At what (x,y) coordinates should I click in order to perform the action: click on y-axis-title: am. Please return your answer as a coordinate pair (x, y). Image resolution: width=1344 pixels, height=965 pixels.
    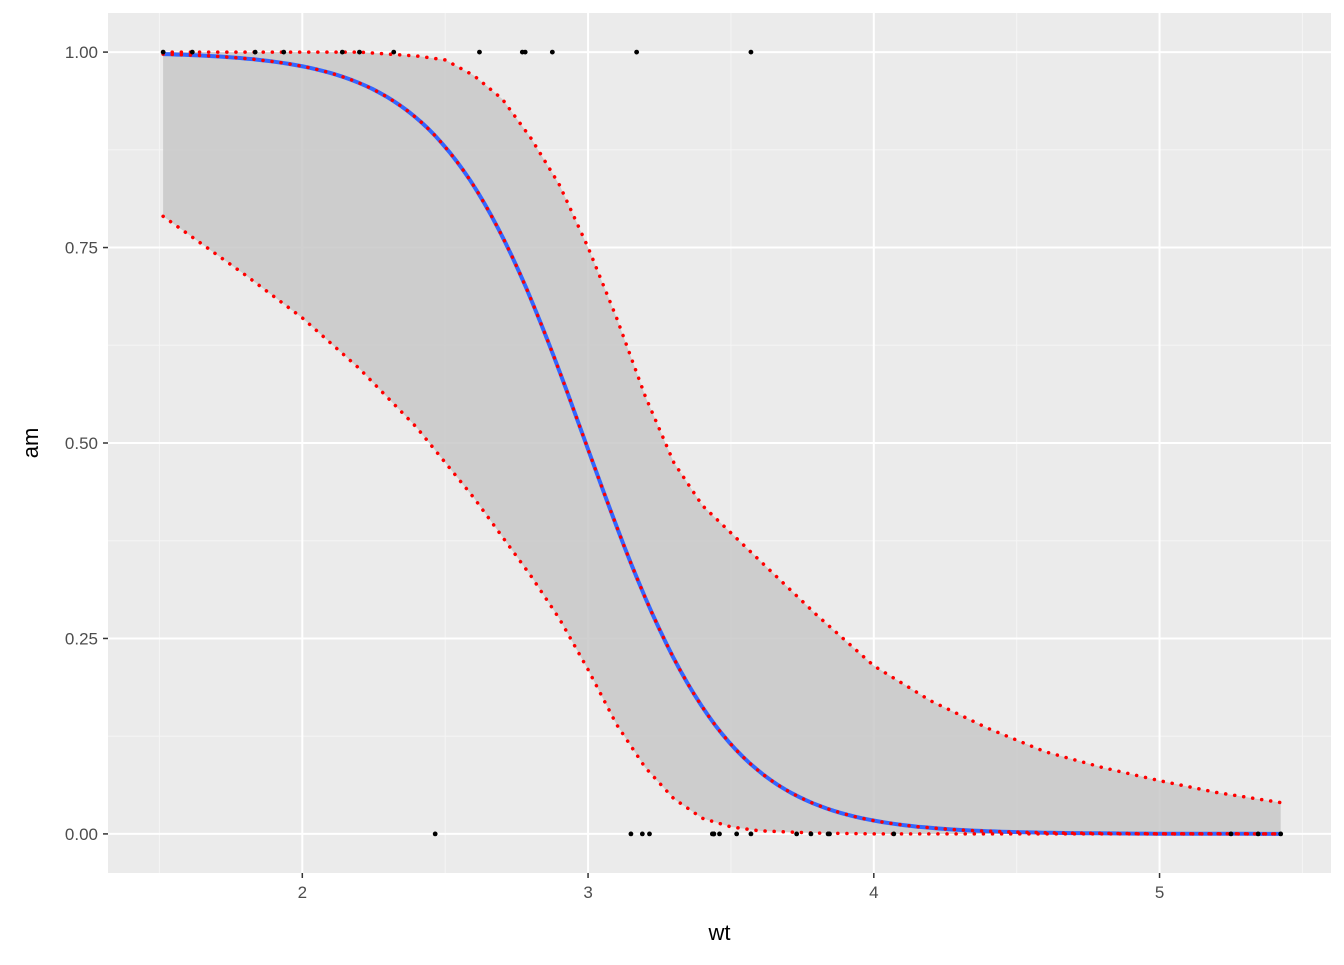
    Looking at the image, I should click on (30, 443).